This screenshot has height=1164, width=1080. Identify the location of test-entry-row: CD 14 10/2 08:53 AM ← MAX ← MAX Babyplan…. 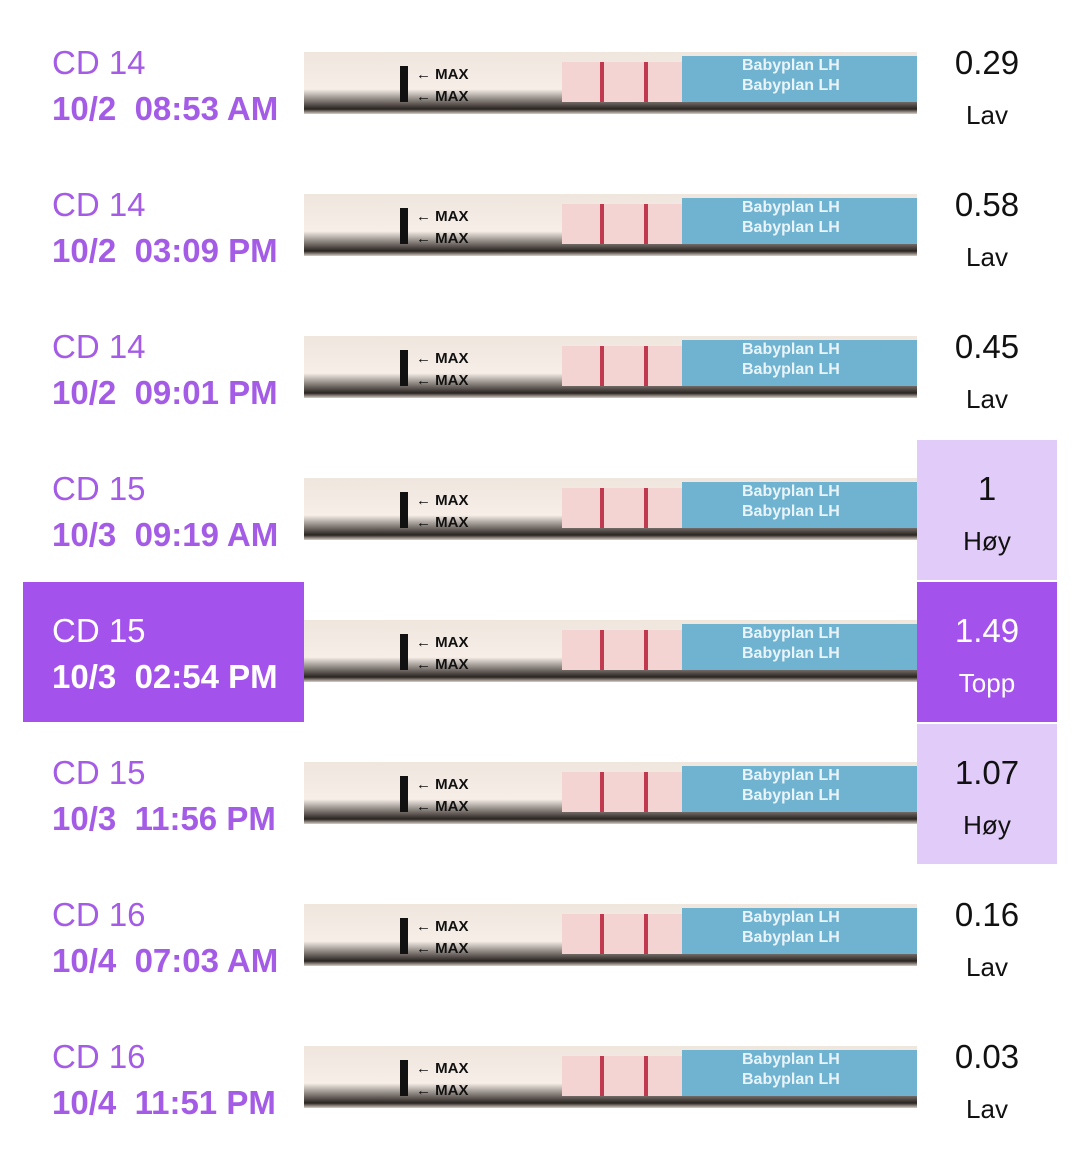
(540, 84).